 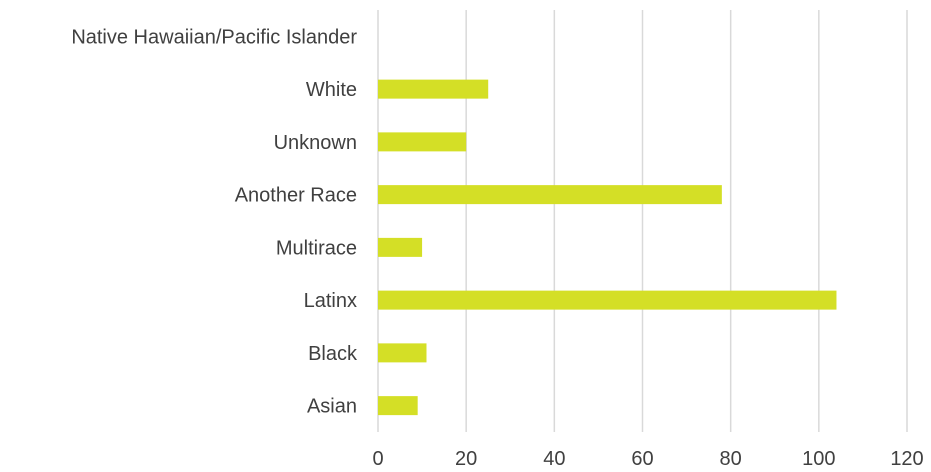 I want to click on x-tick-label: 20, so click(x=466, y=459).